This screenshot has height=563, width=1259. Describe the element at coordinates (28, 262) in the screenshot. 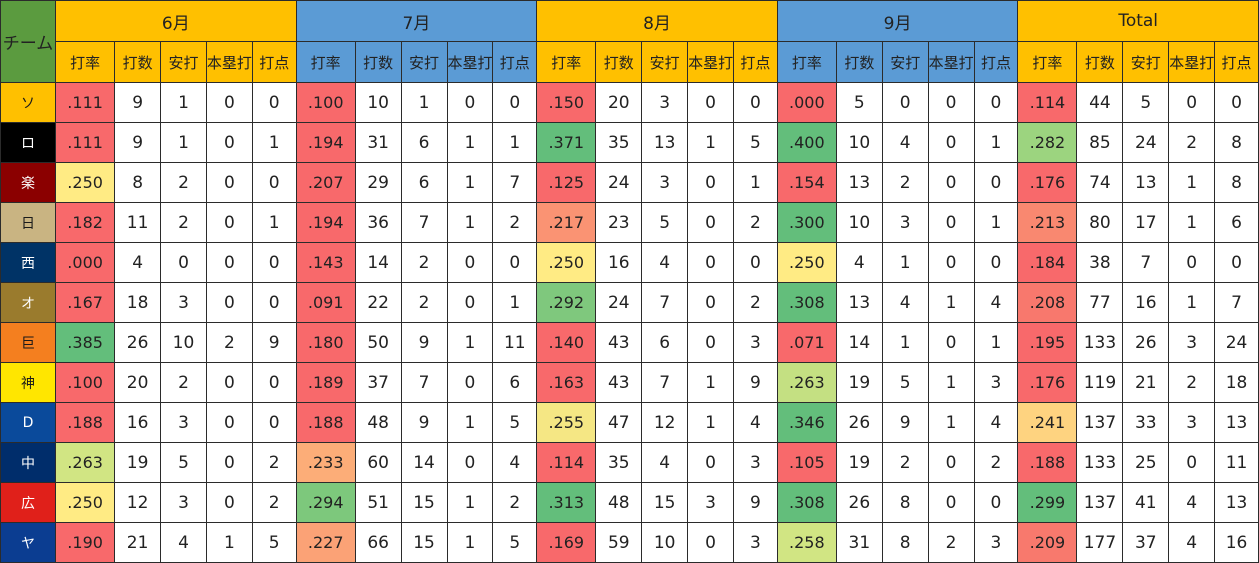

I see `team-name-cell: 西` at that location.